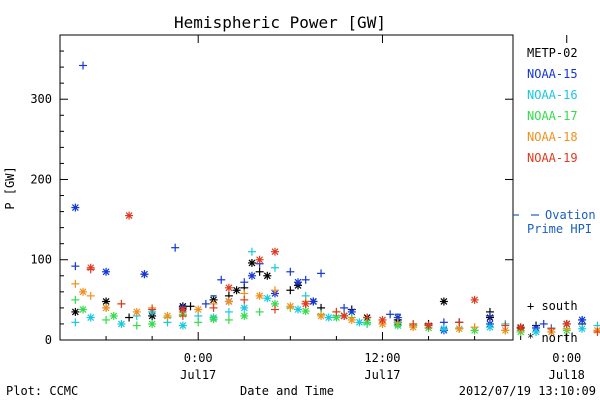  Describe the element at coordinates (287, 391) in the screenshot. I see `x-axis-label: Date and Time` at that location.